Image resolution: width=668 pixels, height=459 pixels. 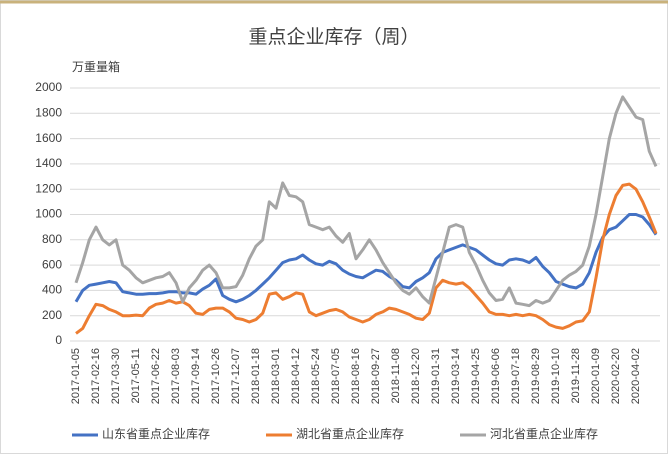 What do you see at coordinates (333, 37) in the screenshot?
I see `chart-title: 重点企业库存（周）` at bounding box center [333, 37].